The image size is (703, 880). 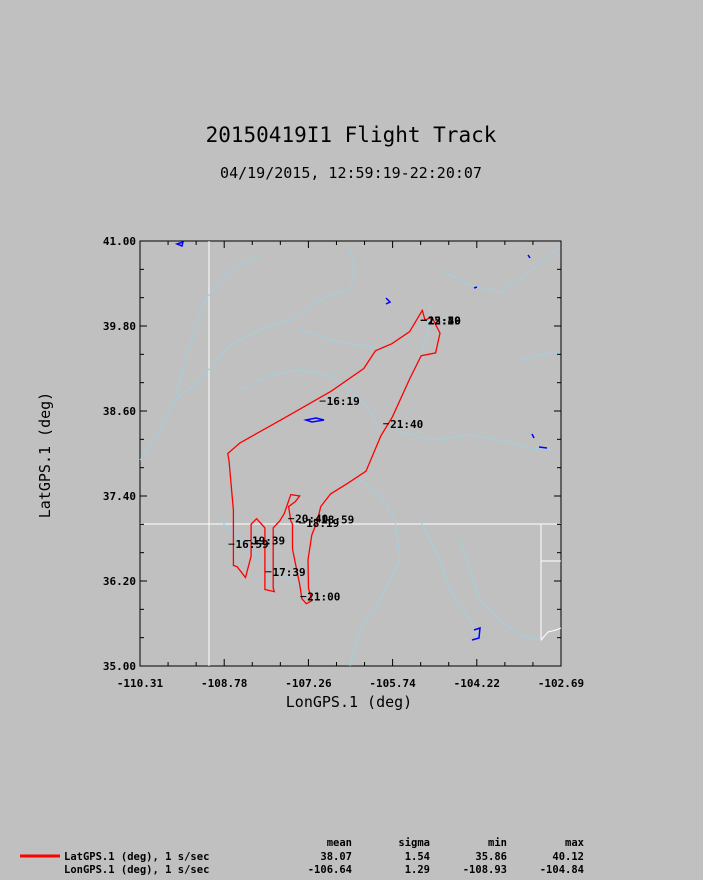 What do you see at coordinates (497, 843) in the screenshot?
I see `stats-header-min: min` at bounding box center [497, 843].